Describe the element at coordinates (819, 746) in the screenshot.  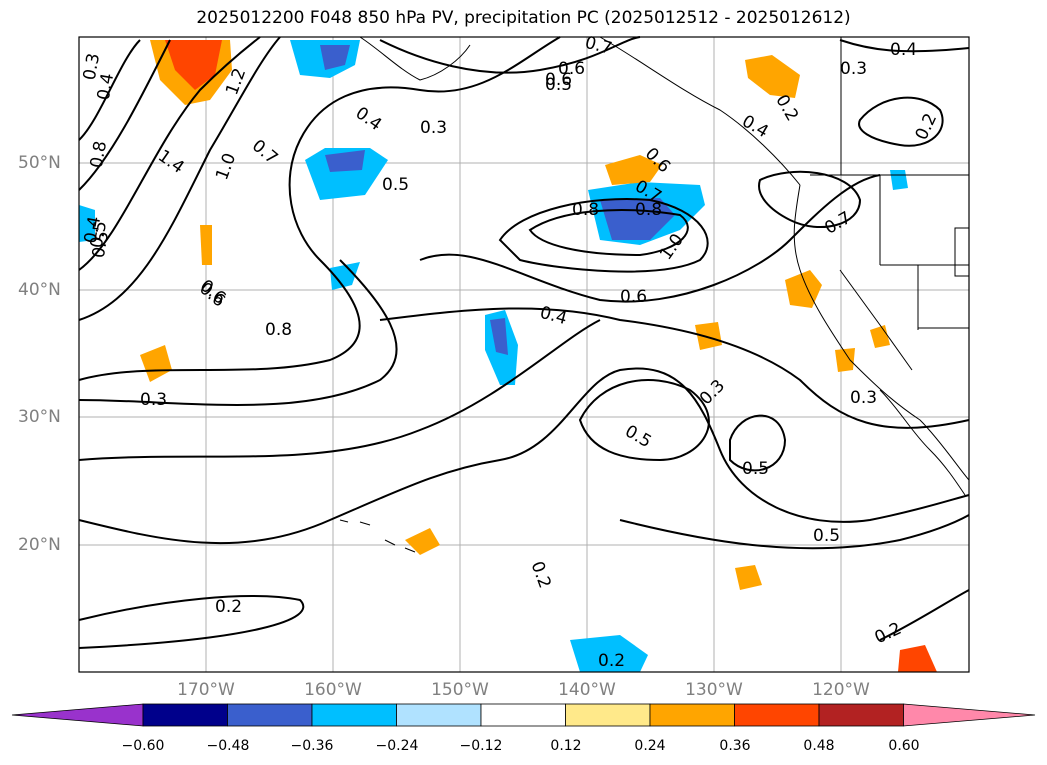
I see `colorbar-tick: 0.48` at that location.